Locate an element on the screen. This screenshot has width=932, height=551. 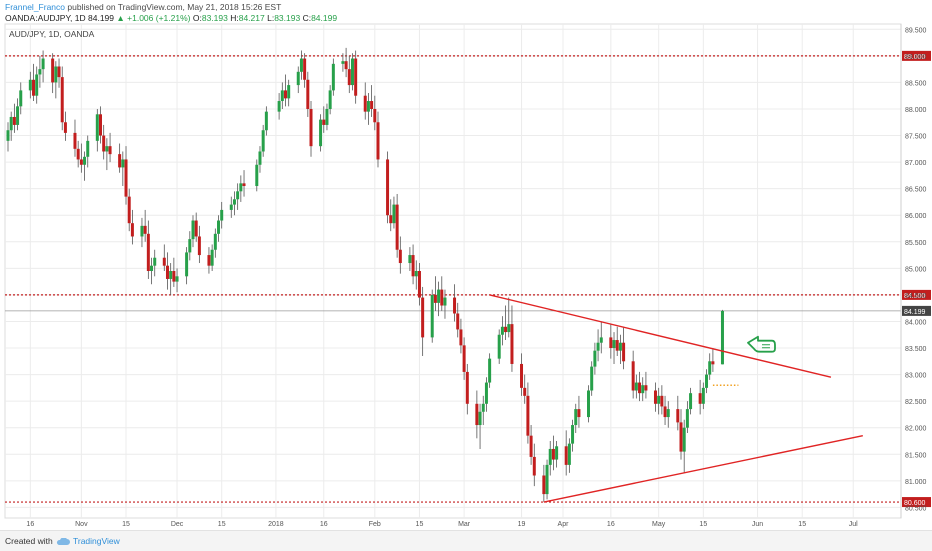
low-value: 83.193 is located at coordinates (287, 18).